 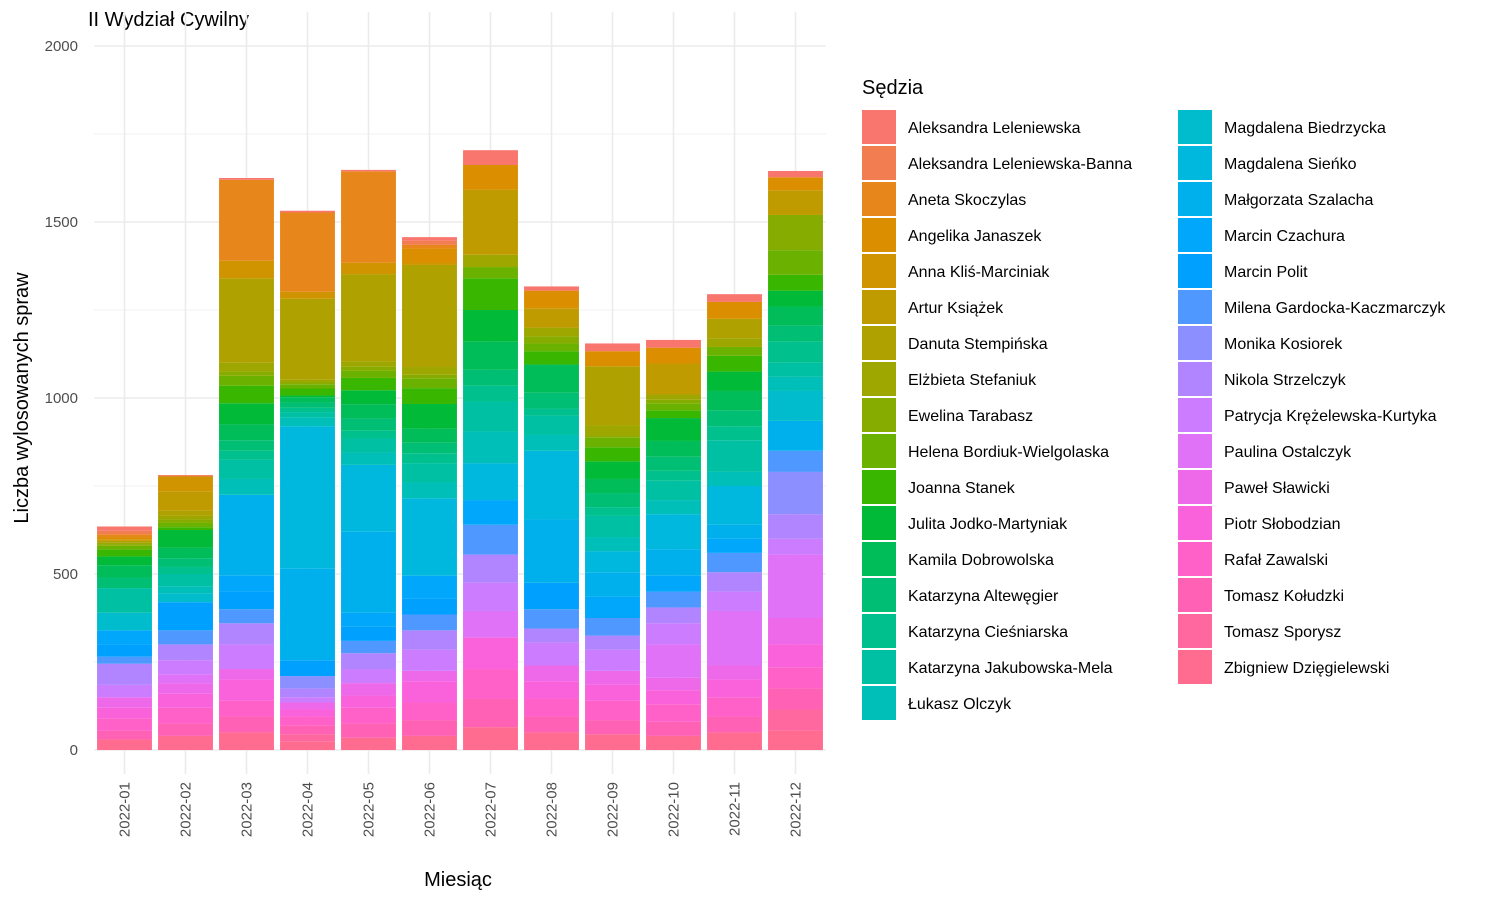 I want to click on y-tick-label: 500, so click(x=65, y=574).